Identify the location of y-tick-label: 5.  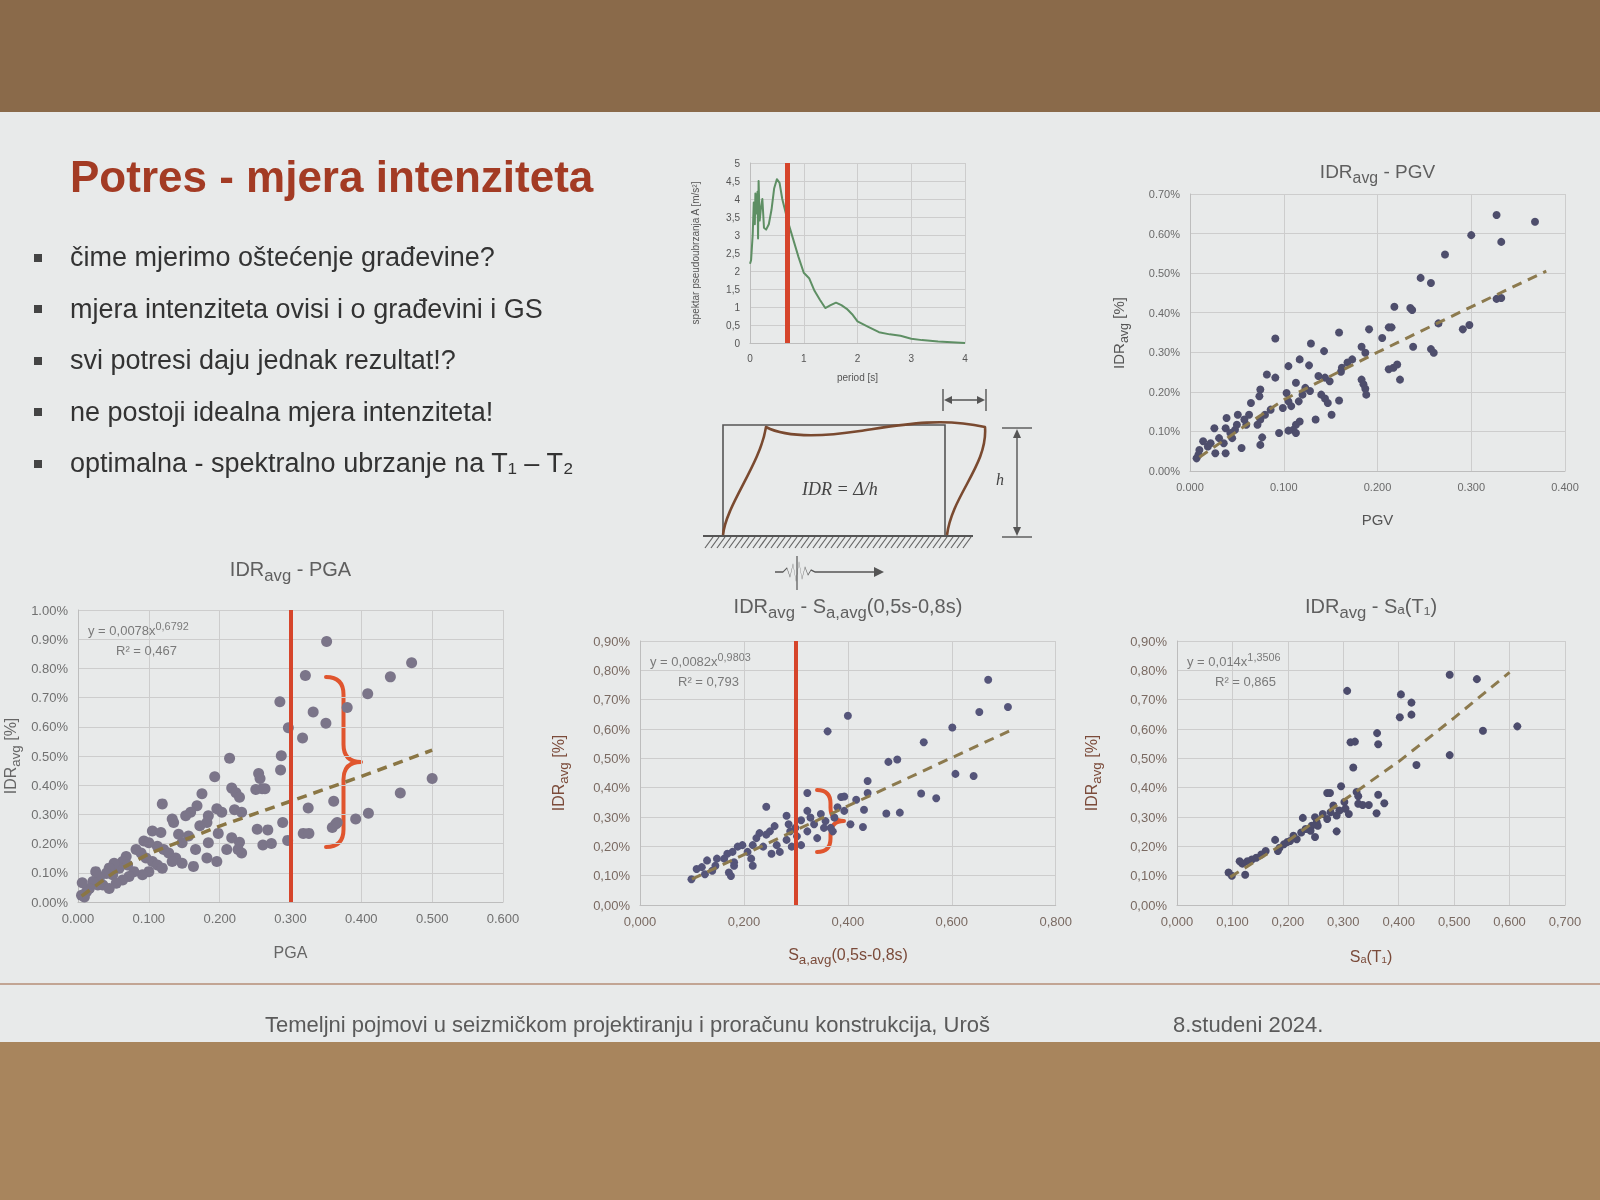
(737, 163).